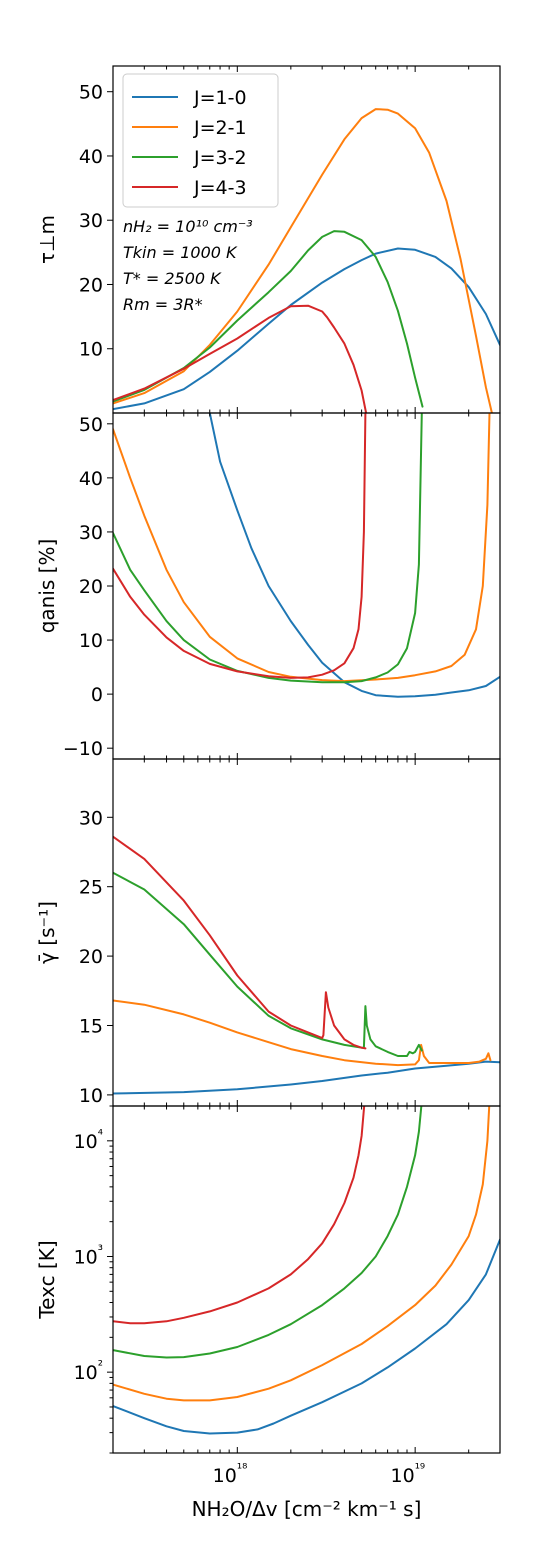 This screenshot has width=550, height=1550. What do you see at coordinates (88, 1140) in the screenshot?
I see `y-tick-label: 10⁴` at bounding box center [88, 1140].